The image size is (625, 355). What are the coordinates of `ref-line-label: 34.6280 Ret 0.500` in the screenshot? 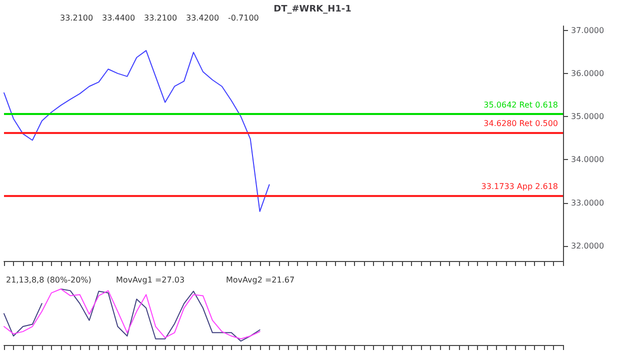 It's located at (521, 123).